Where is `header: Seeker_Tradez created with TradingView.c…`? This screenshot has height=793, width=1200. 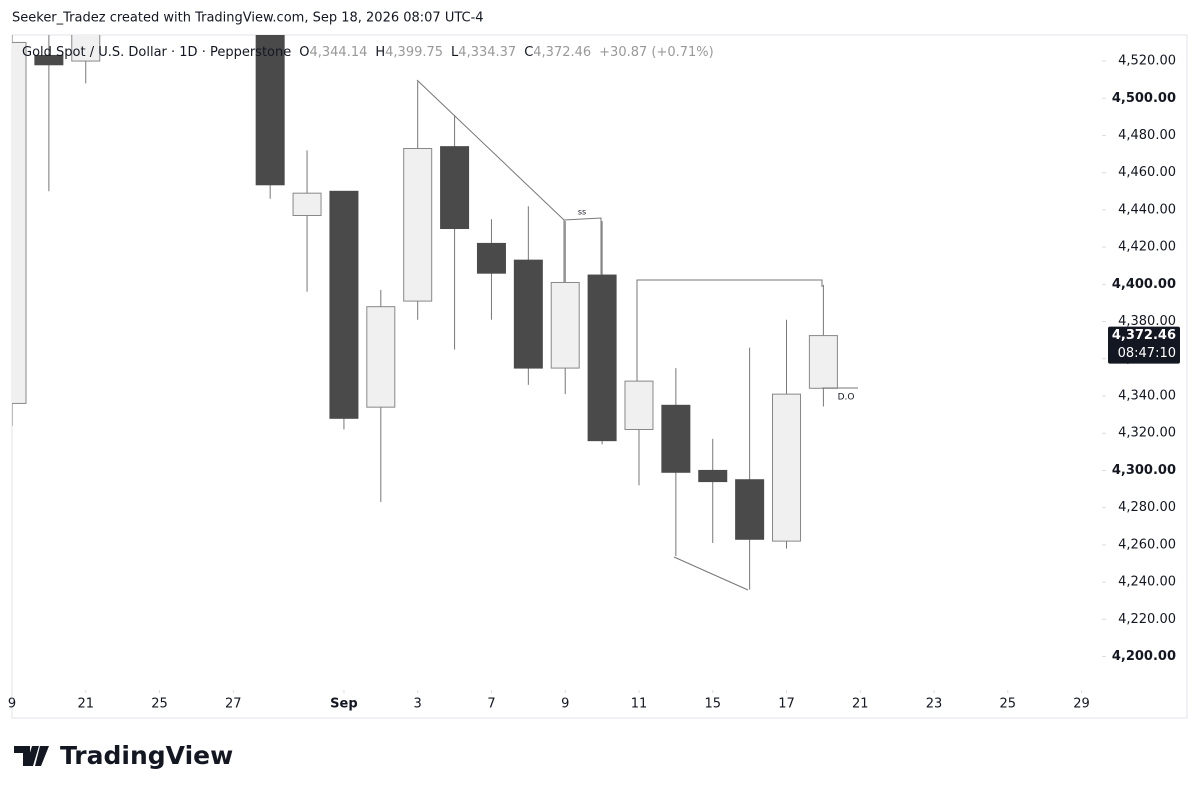
header: Seeker_Tradez created with TradingView.c… is located at coordinates (248, 18).